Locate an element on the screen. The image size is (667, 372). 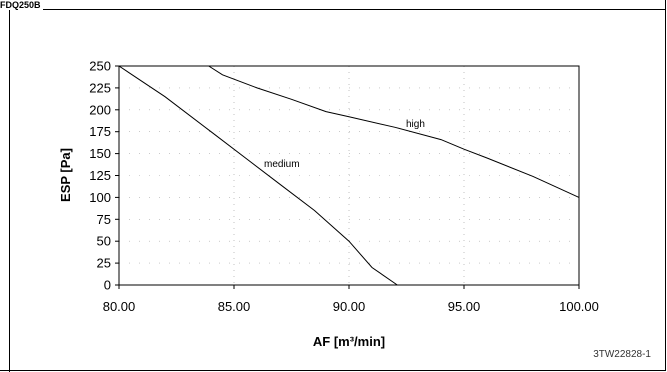
x-tick-label: 80.00 is located at coordinates (119, 306).